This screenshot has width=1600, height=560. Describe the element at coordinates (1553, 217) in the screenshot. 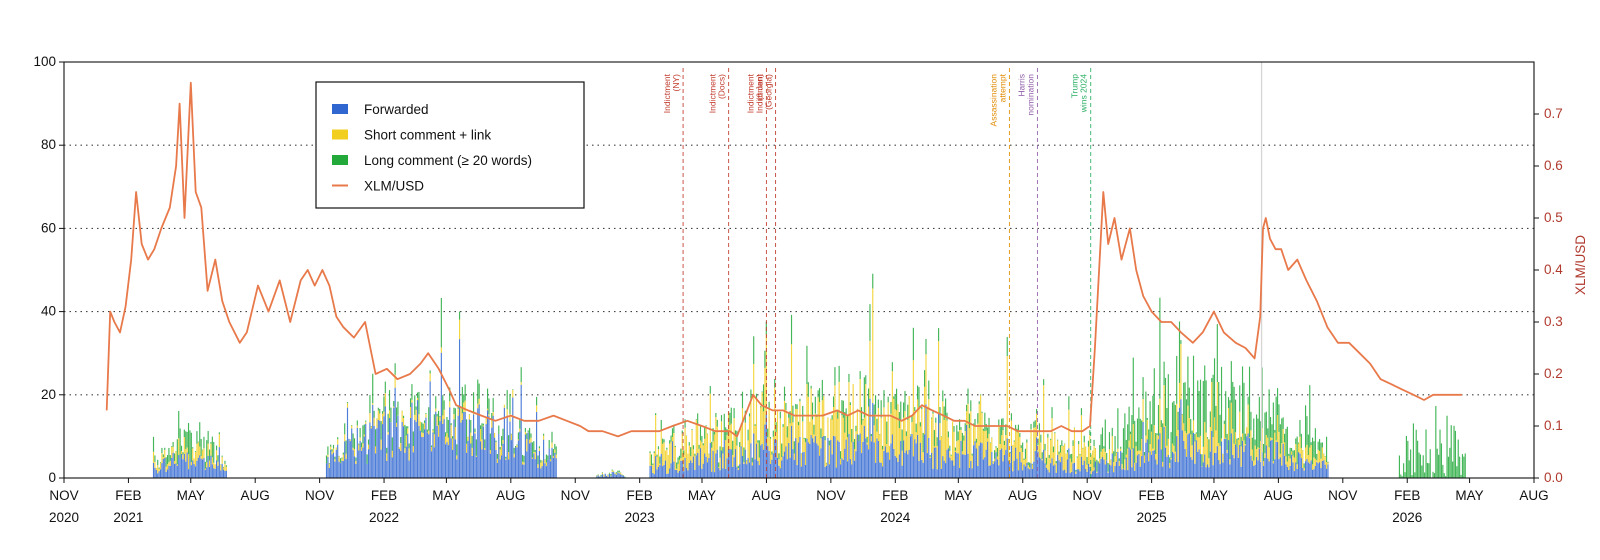

I see `right-tick-label: 0.5` at that location.